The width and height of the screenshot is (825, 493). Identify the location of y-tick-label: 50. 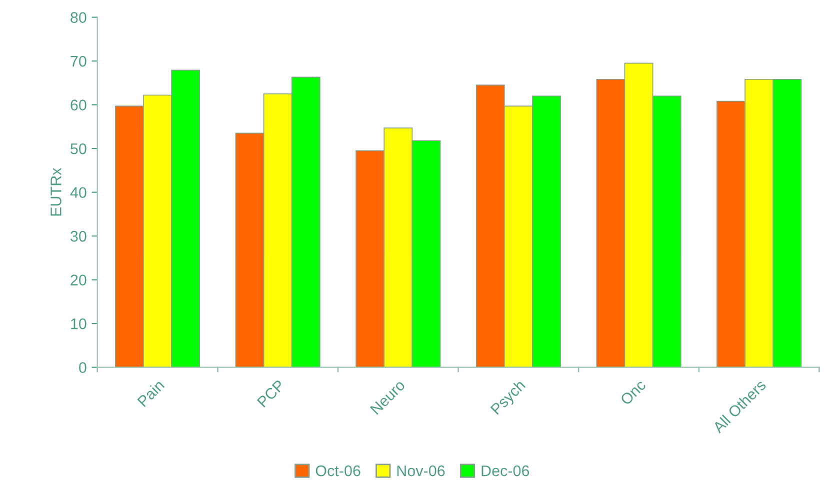
(78, 148).